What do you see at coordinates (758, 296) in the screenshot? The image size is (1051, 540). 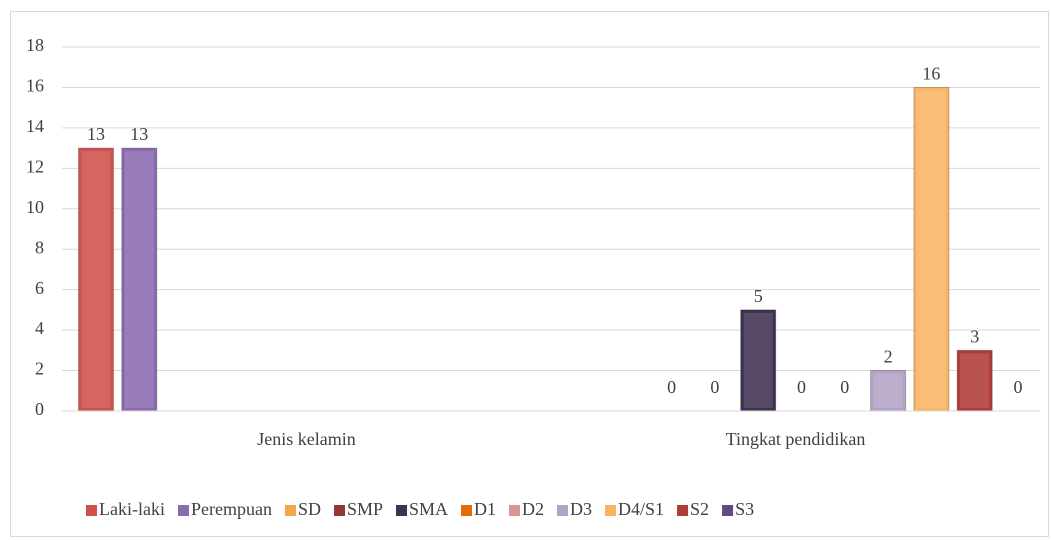 I see `data-label: 5` at bounding box center [758, 296].